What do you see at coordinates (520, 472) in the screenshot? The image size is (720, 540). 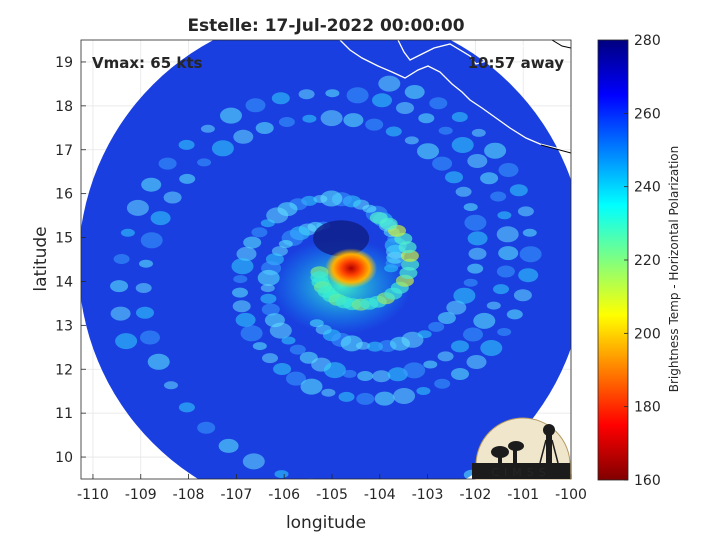 I see `cimss-logo-text: CIMSS` at bounding box center [520, 472].